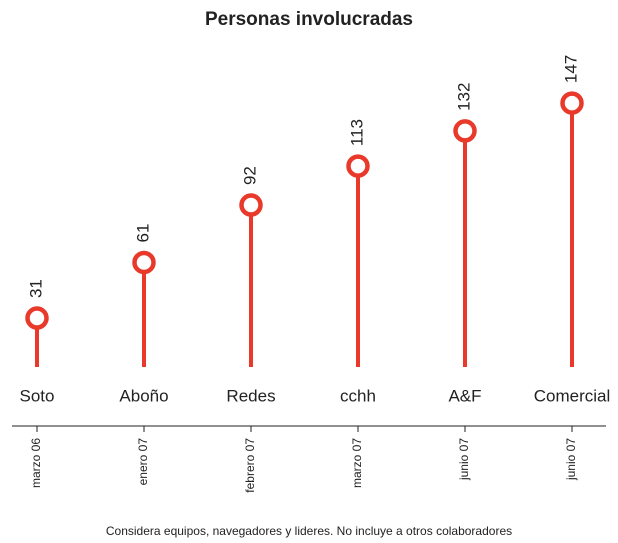 This screenshot has height=543, width=618. Describe the element at coordinates (463, 97) in the screenshot. I see `value-label: 132` at that location.